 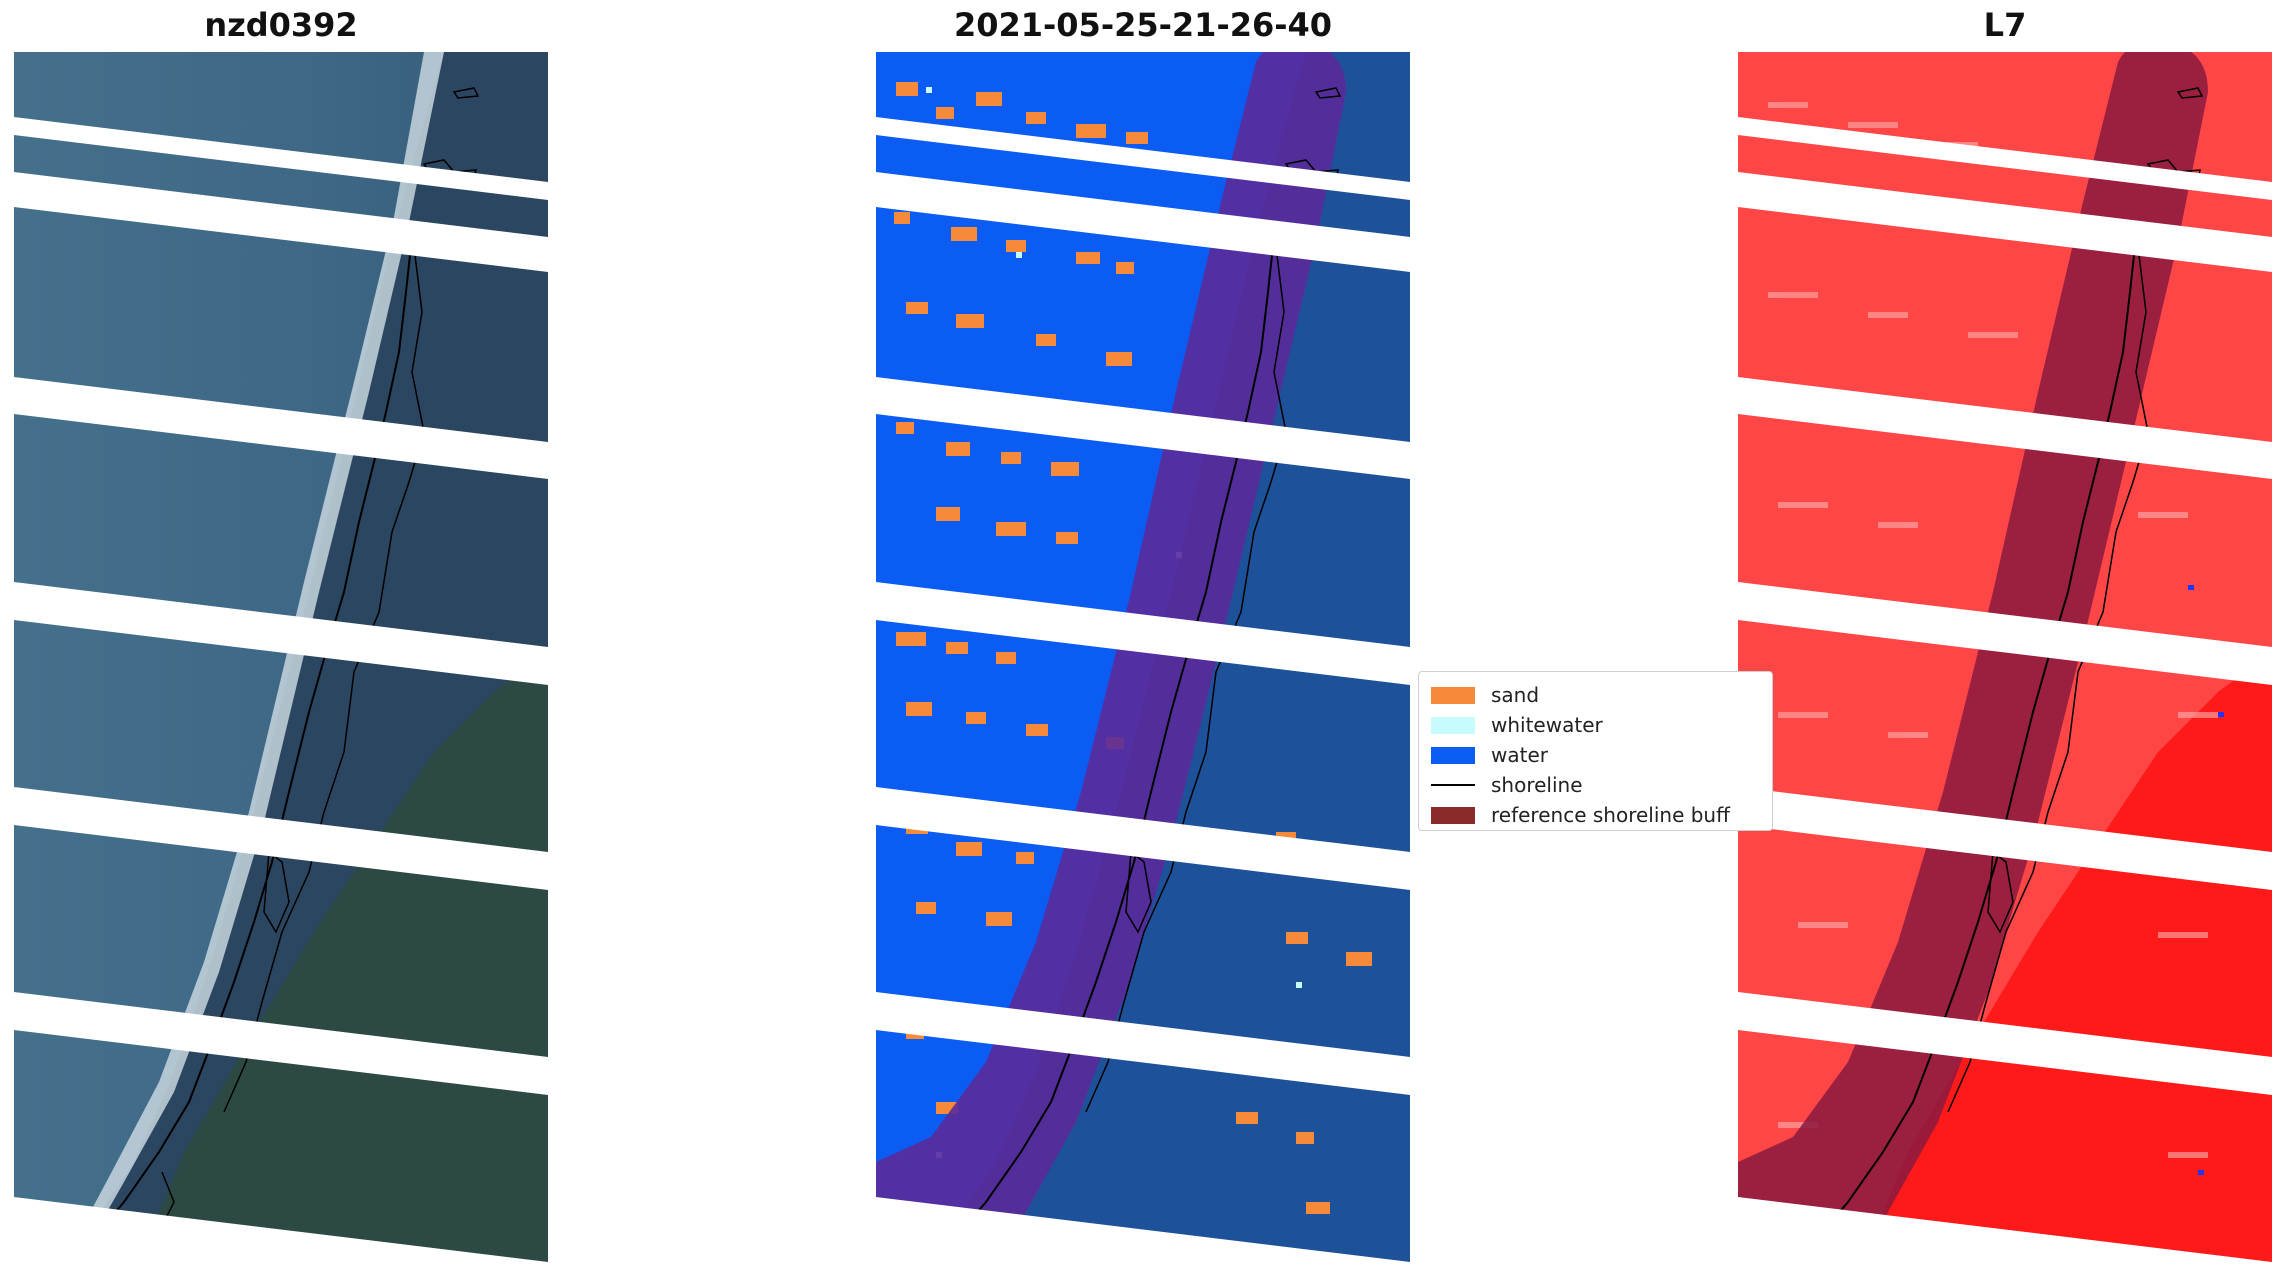 I want to click on legend-swatch-water, so click(x=1453, y=755).